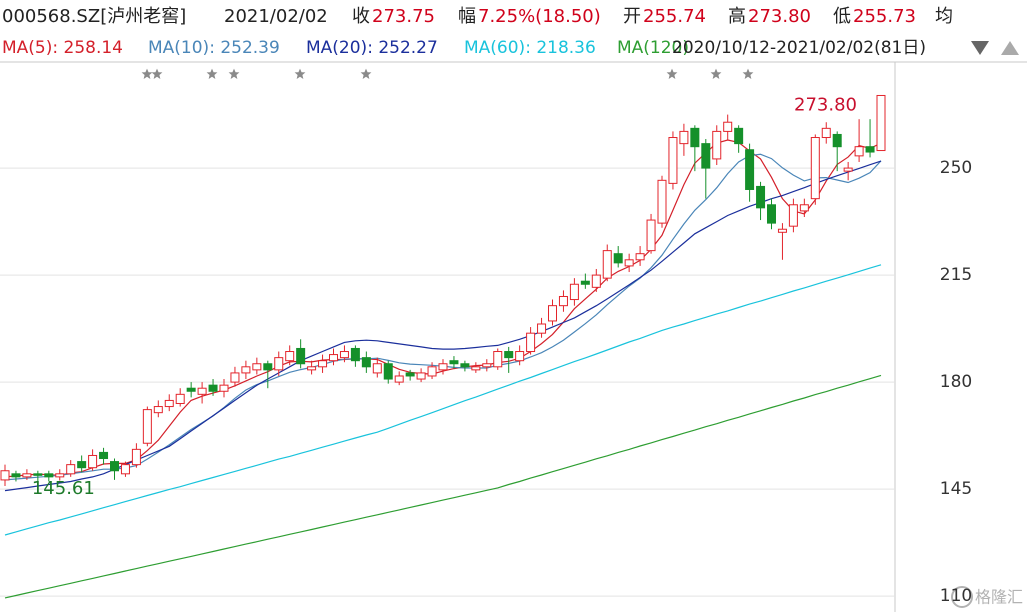 Image resolution: width=1027 pixels, height=612 pixels. I want to click on legend-entry: MA(60): 218.36, so click(530, 48).